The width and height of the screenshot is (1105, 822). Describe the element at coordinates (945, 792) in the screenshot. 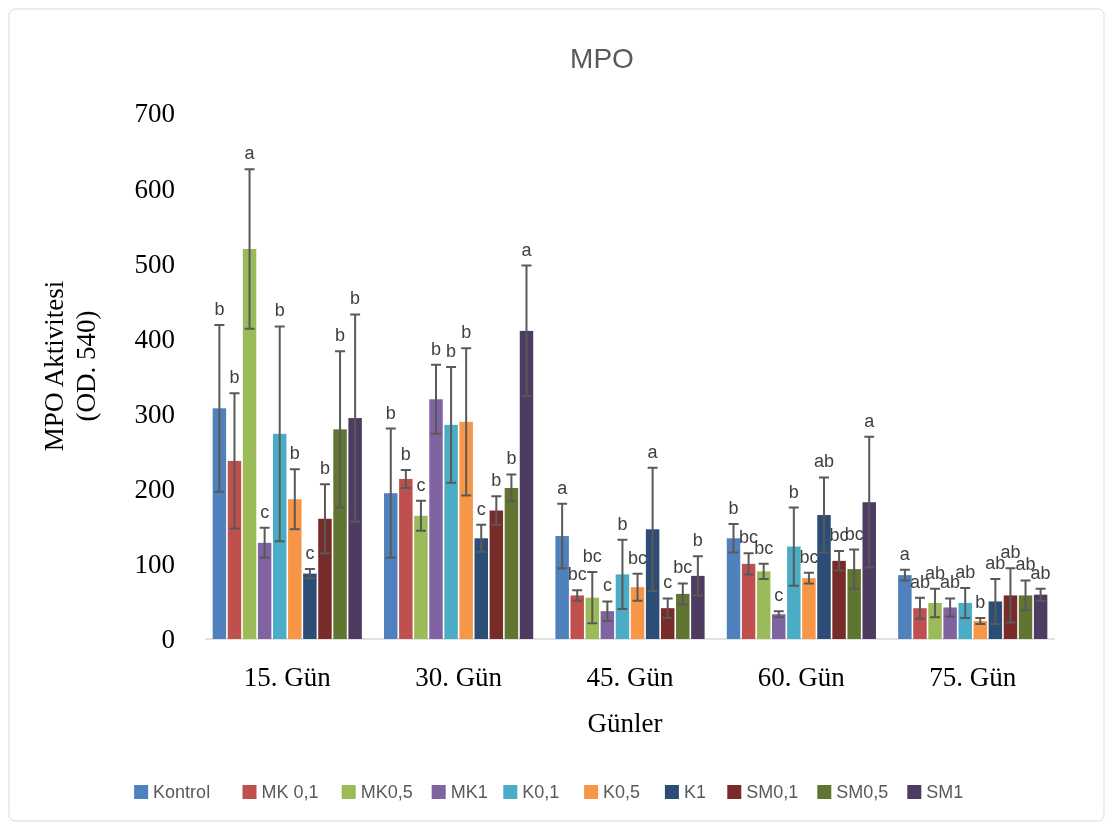

I see `legend-label: SM1` at that location.